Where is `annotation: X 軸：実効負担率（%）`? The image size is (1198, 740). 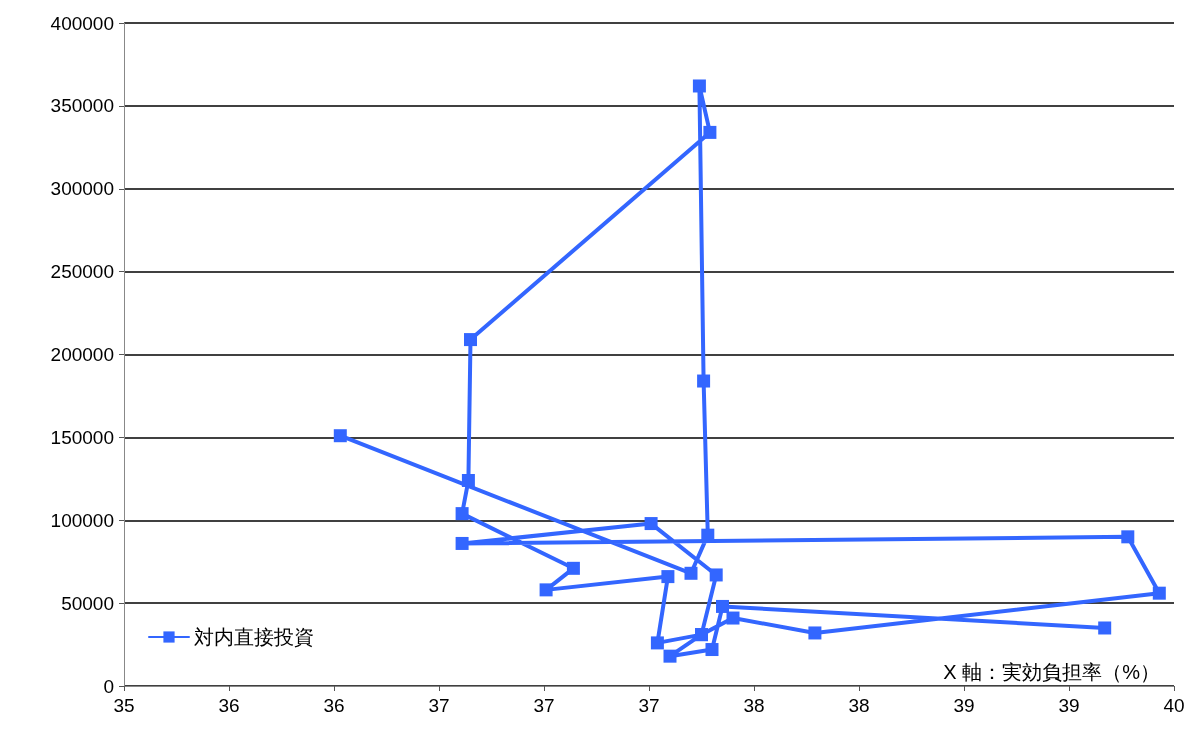
annotation: X 軸：実効負担率（%） is located at coordinates (1052, 672).